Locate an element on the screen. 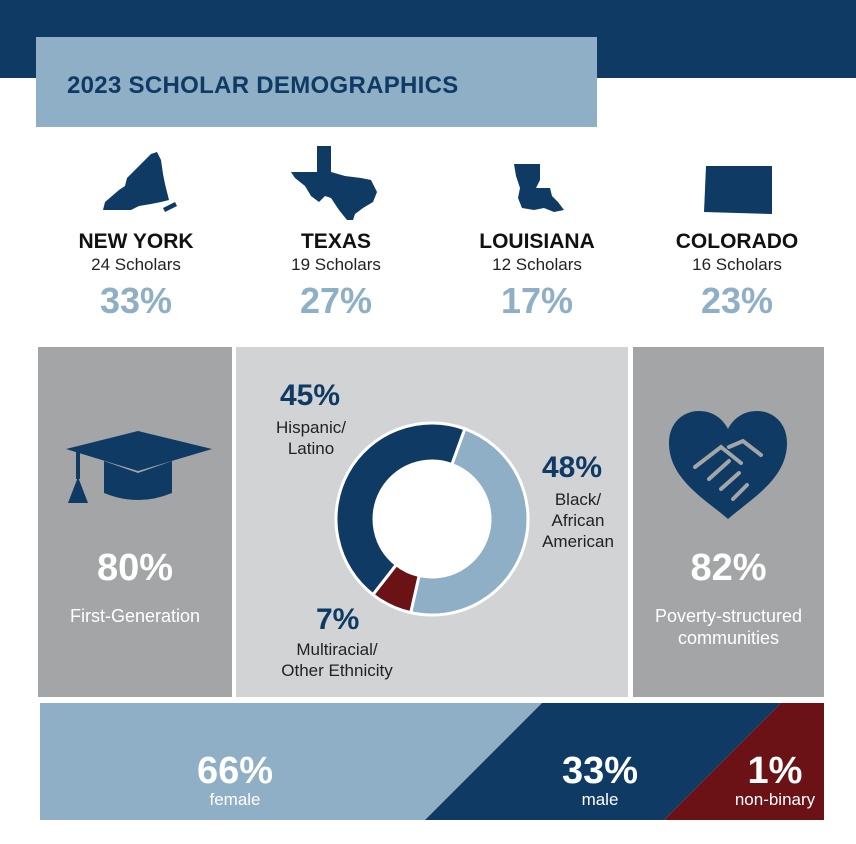  poverty-percent: 82% is located at coordinates (728, 568).